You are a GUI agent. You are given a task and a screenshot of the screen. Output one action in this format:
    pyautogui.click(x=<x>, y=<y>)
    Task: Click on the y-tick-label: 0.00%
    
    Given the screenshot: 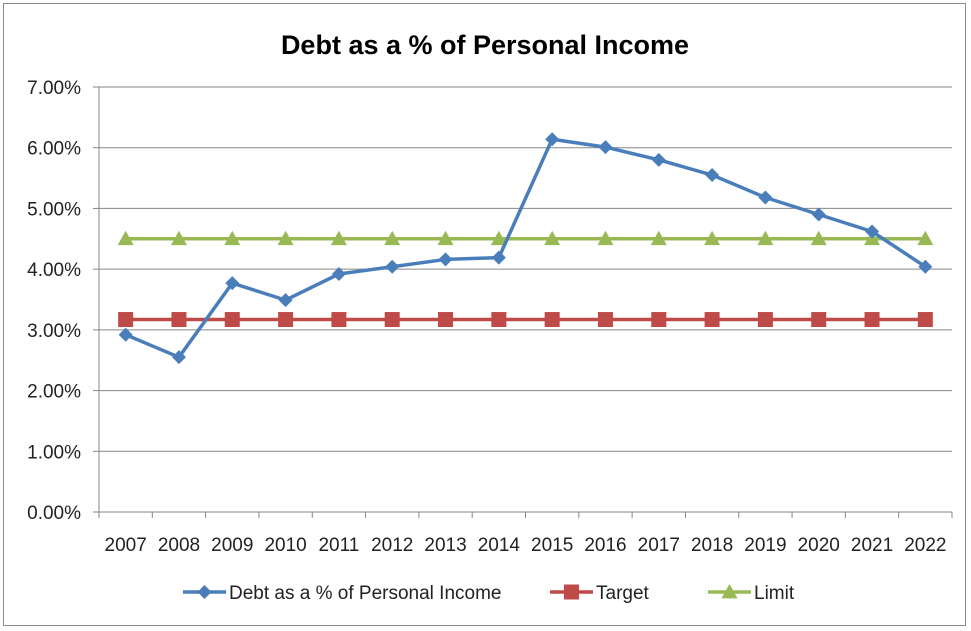 What is the action you would take?
    pyautogui.click(x=54, y=513)
    